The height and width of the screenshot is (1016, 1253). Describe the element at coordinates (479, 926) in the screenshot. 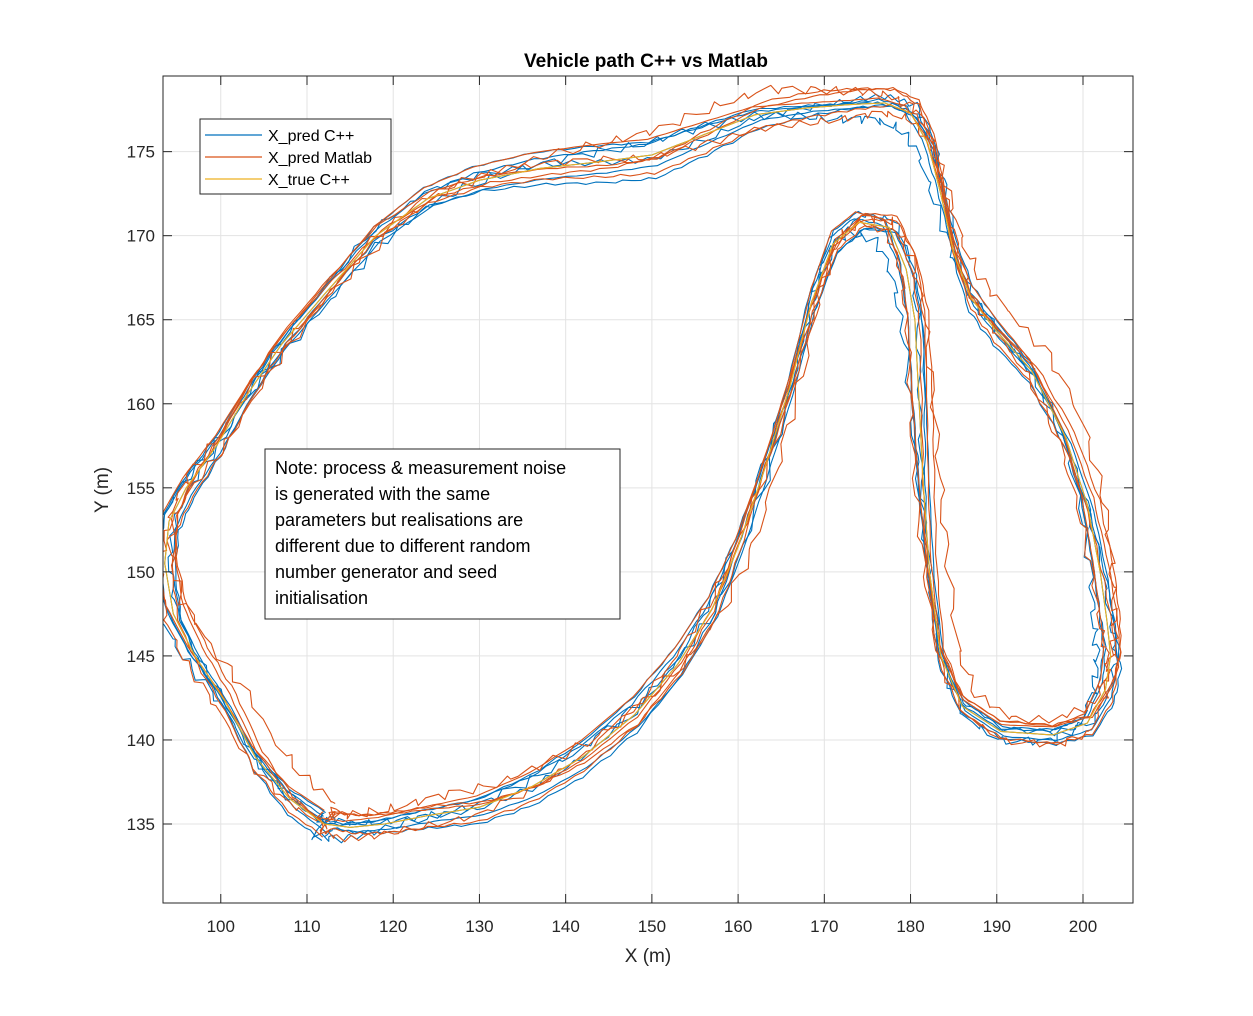

I see `x-tick-label: 130` at that location.